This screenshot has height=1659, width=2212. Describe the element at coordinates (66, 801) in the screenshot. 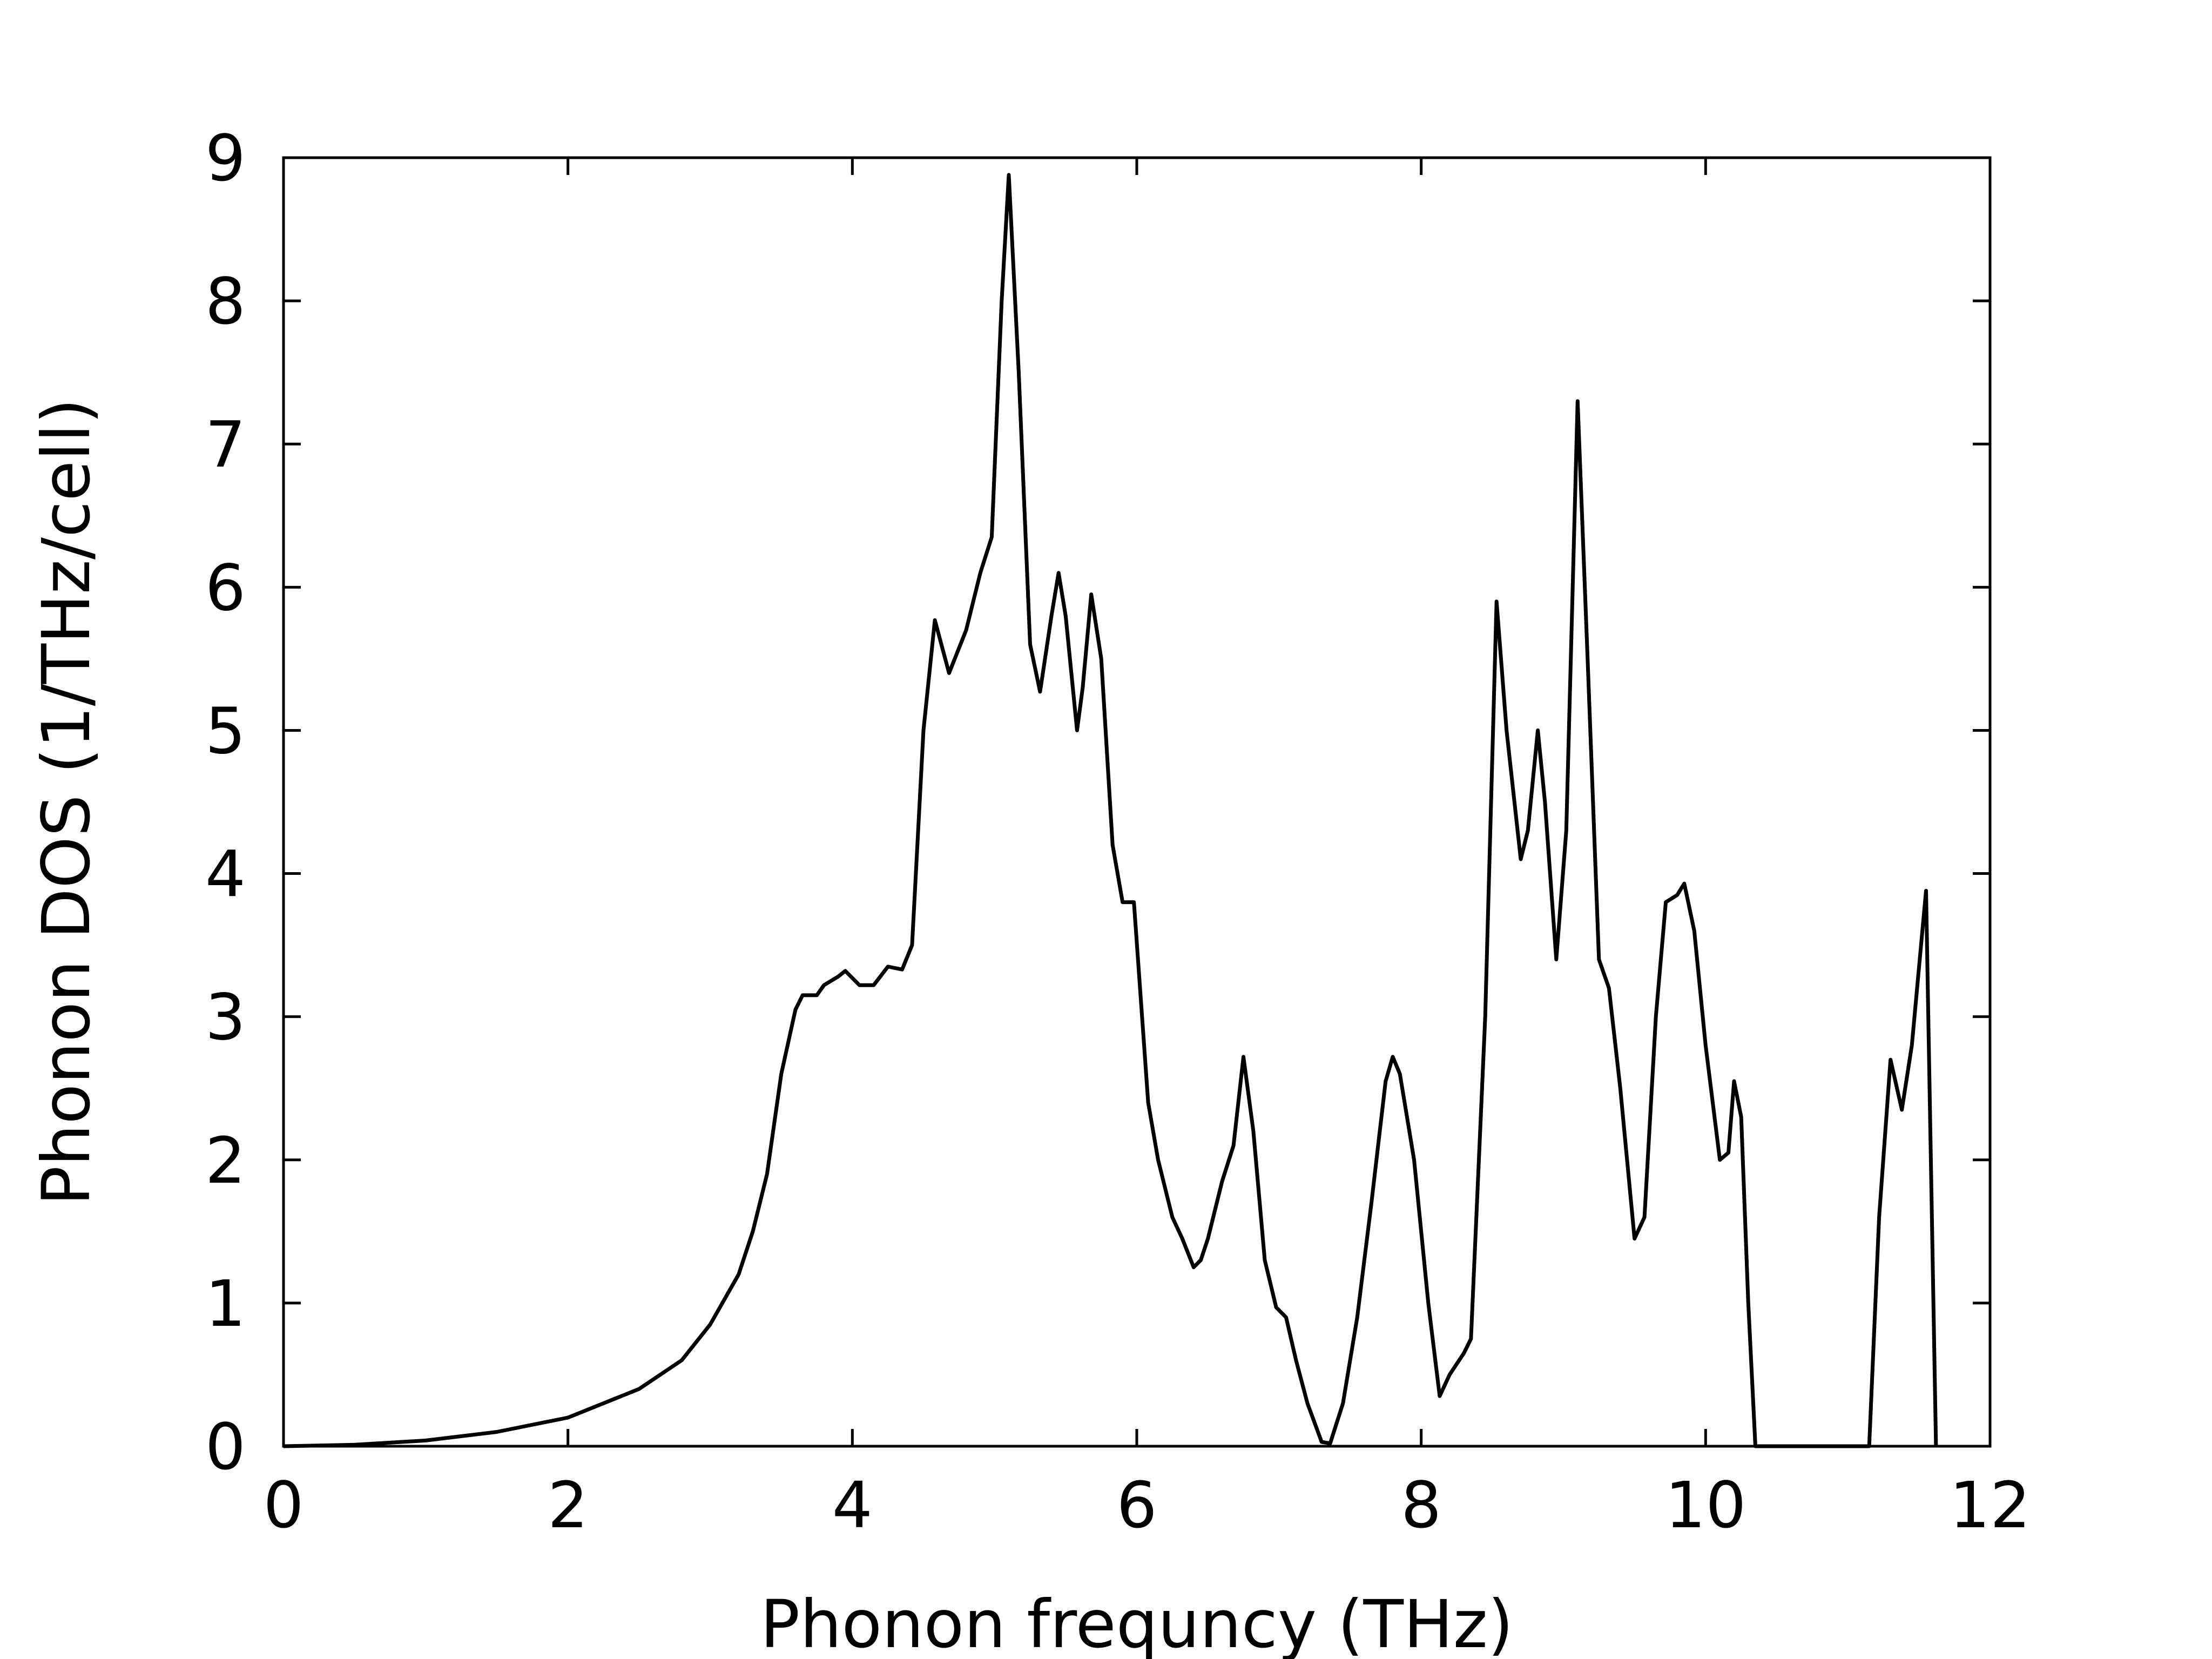

I see `y-axis-label: Phonon DOS (1/THz/cell)` at that location.